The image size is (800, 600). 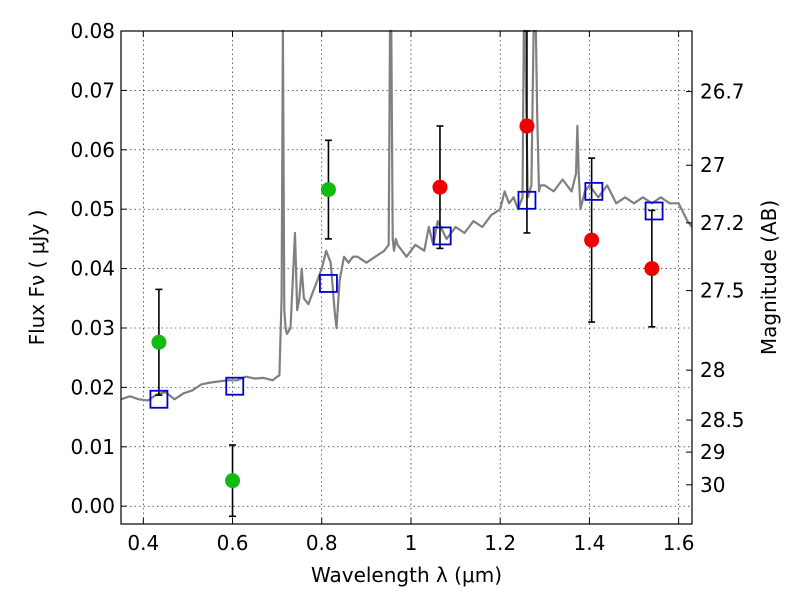 I want to click on y2-axis-ticks: 26.7 27 27.2 27.5 28 28.5 29 30, so click(x=715, y=288).